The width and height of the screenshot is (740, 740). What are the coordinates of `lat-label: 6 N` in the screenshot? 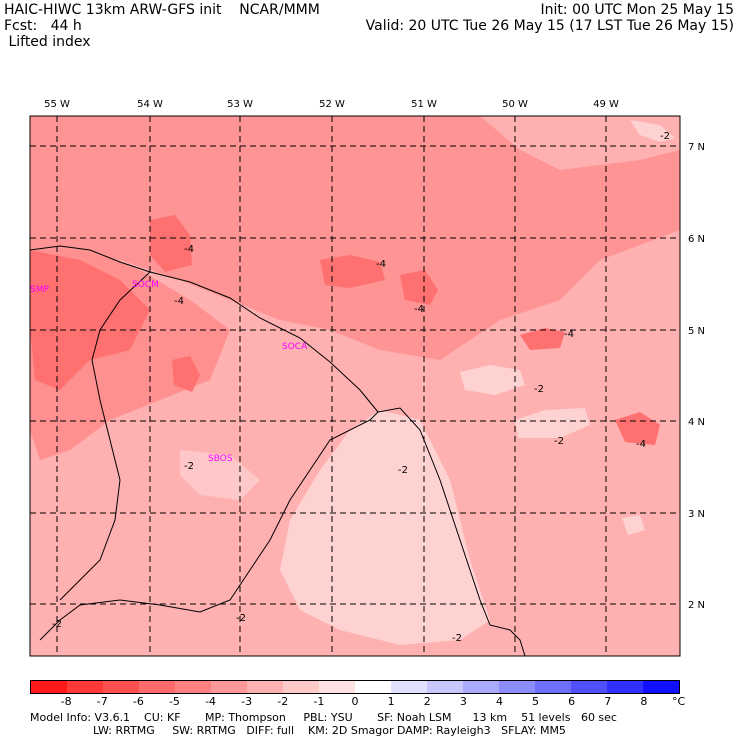 It's located at (696, 239).